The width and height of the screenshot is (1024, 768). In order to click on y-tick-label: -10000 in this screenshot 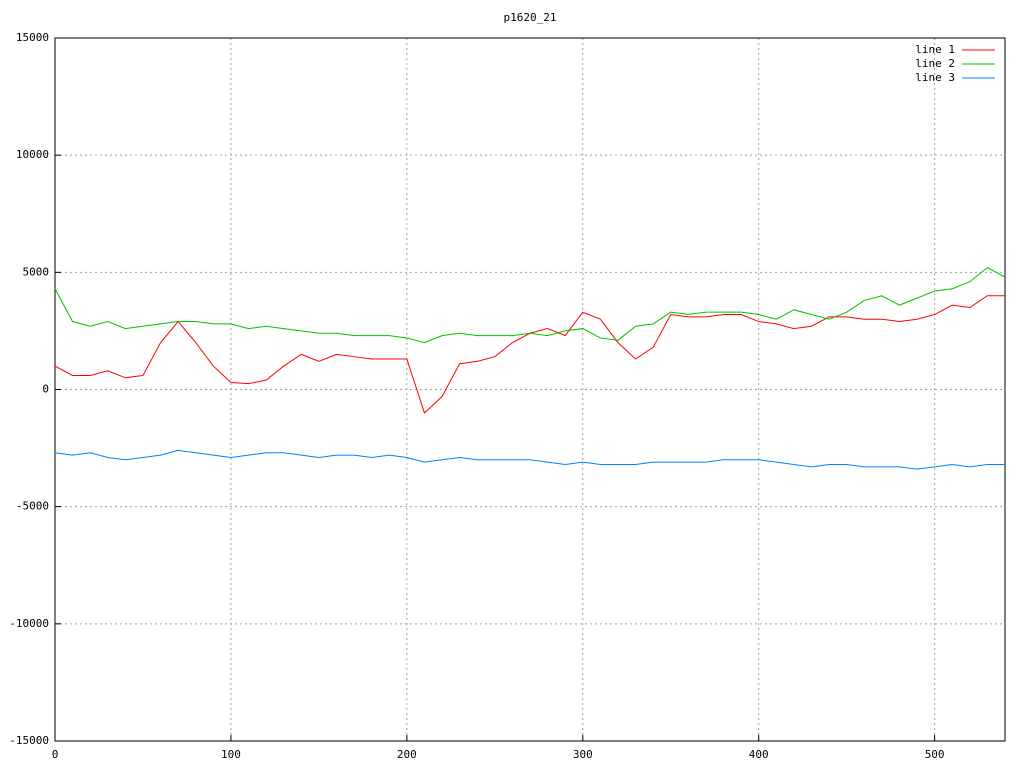, I will do `click(29, 623)`.